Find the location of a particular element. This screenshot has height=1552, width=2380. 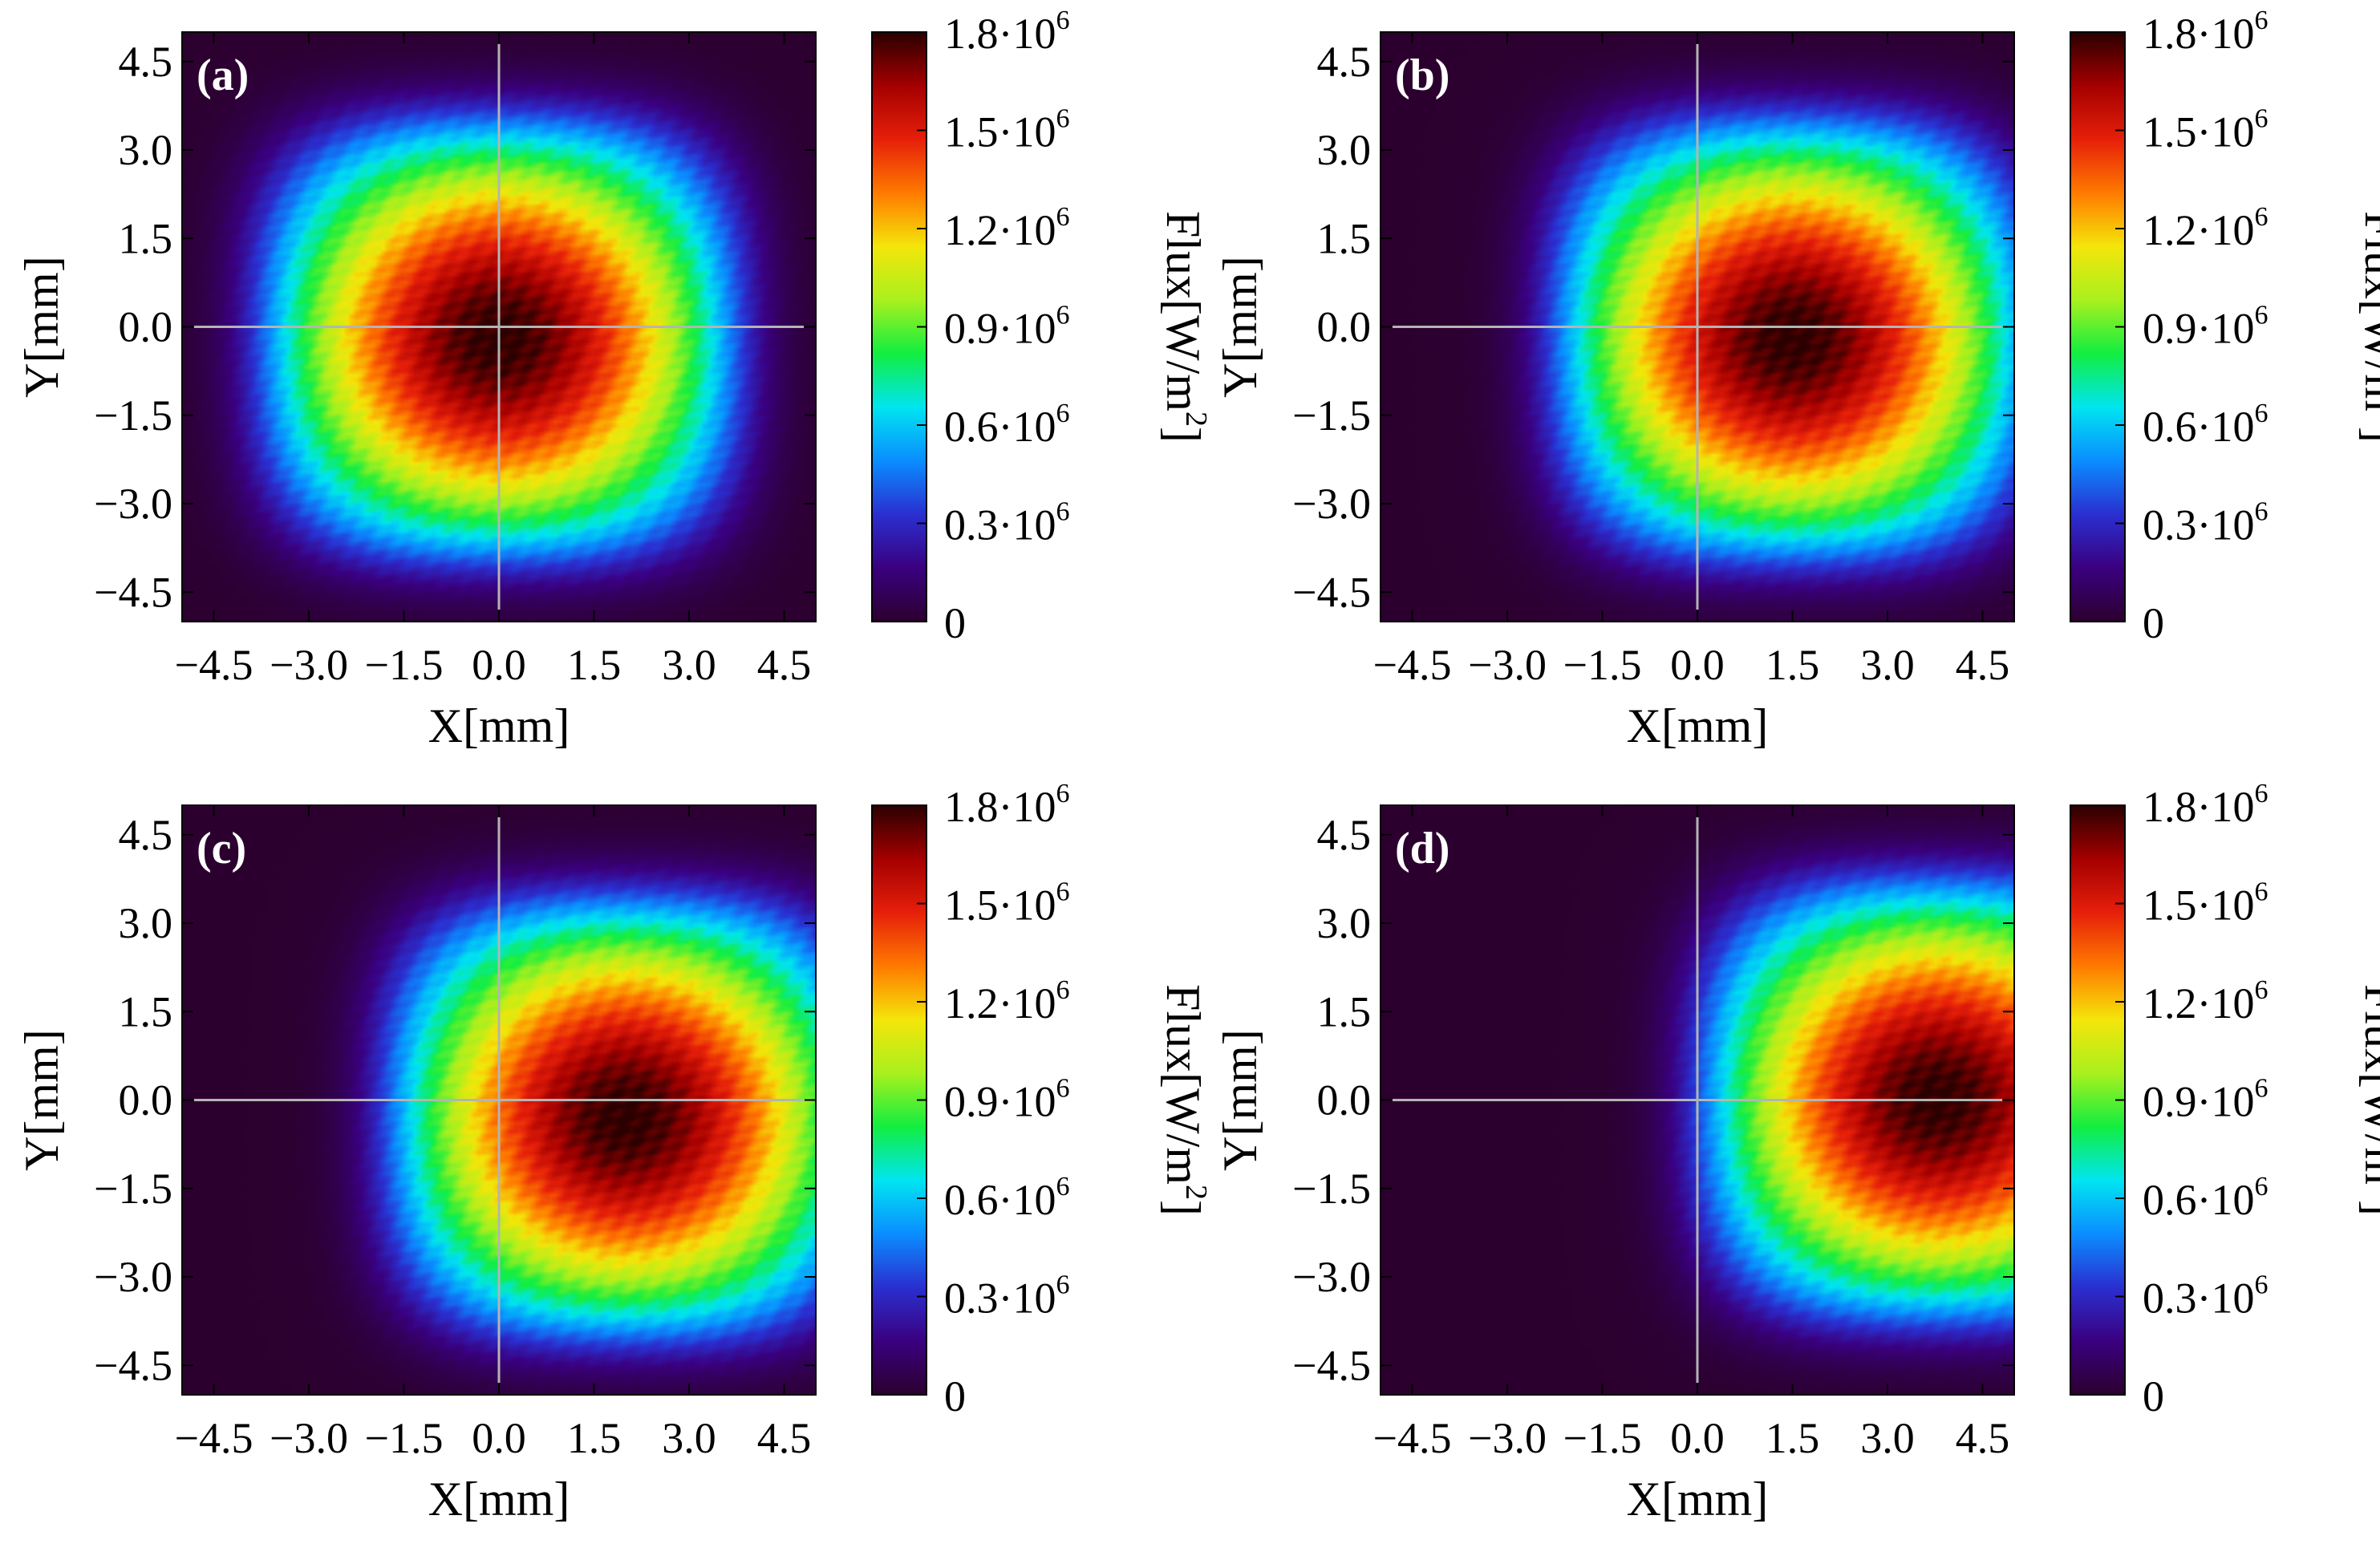

panel-label: (c) is located at coordinates (222, 848).